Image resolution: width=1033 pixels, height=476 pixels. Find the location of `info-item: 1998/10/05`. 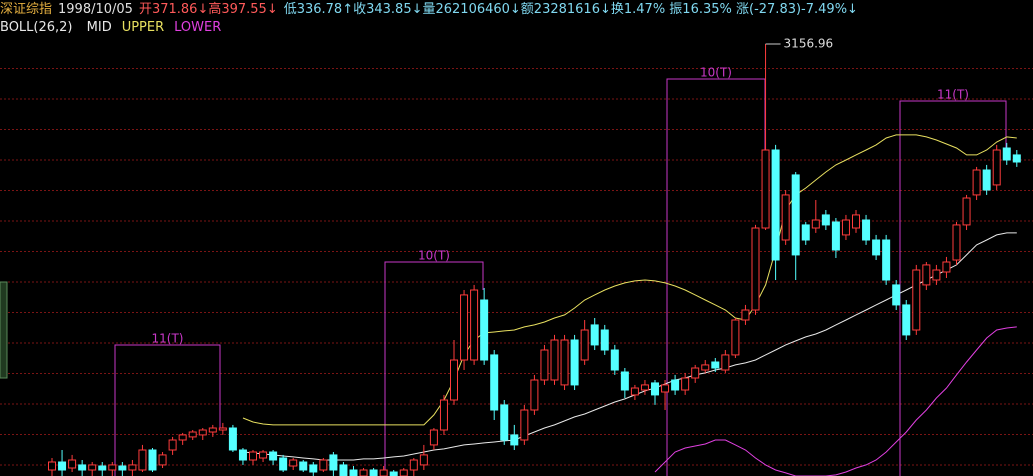

info-item: 1998/10/05 is located at coordinates (95, 9).